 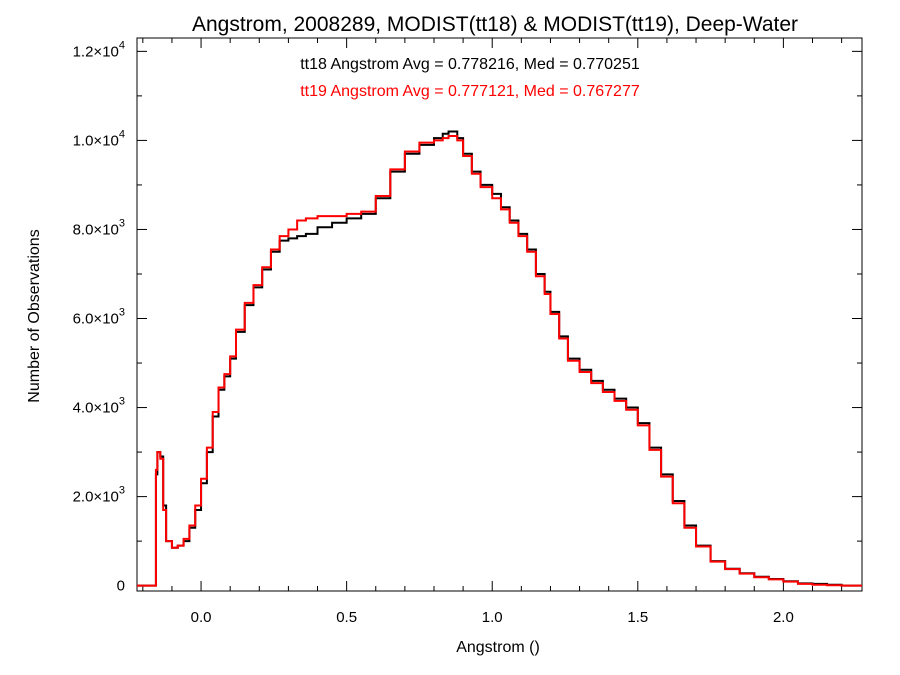 What do you see at coordinates (99, 317) in the screenshot?
I see `y-tick-label: 6.0×10³` at bounding box center [99, 317].